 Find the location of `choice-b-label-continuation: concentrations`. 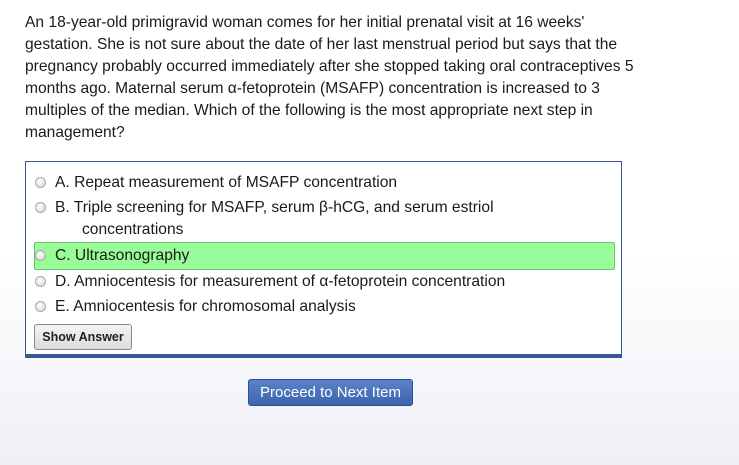

choice-b-label-continuation: concentrations is located at coordinates (133, 229).